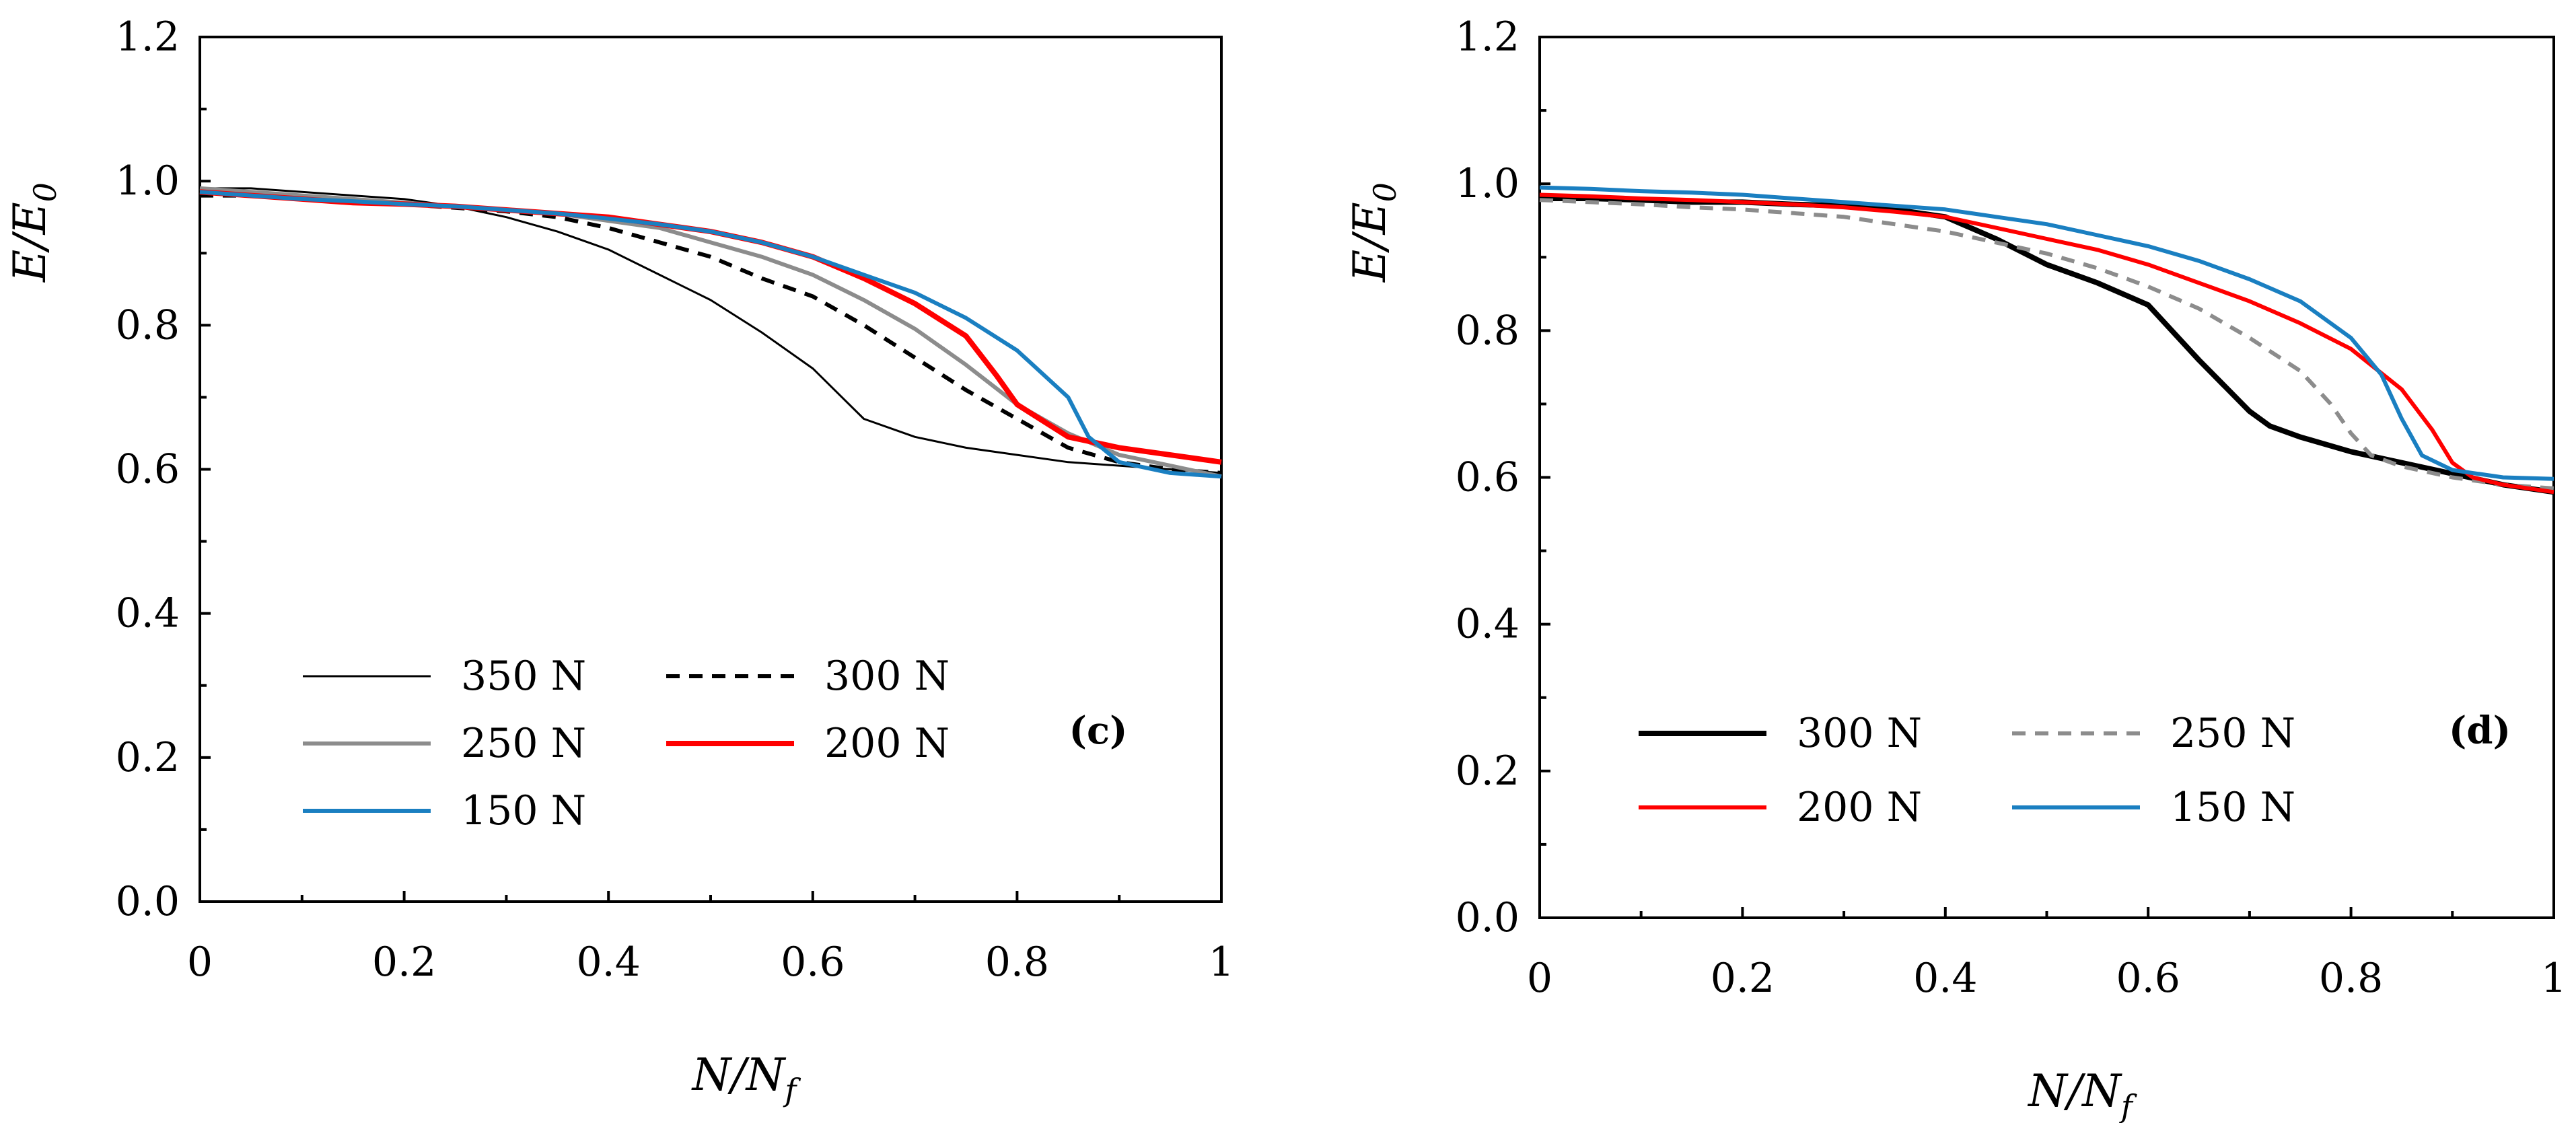 Image resolution: width=2576 pixels, height=1123 pixels. I want to click on series-line-250-n, so click(2046, 344).